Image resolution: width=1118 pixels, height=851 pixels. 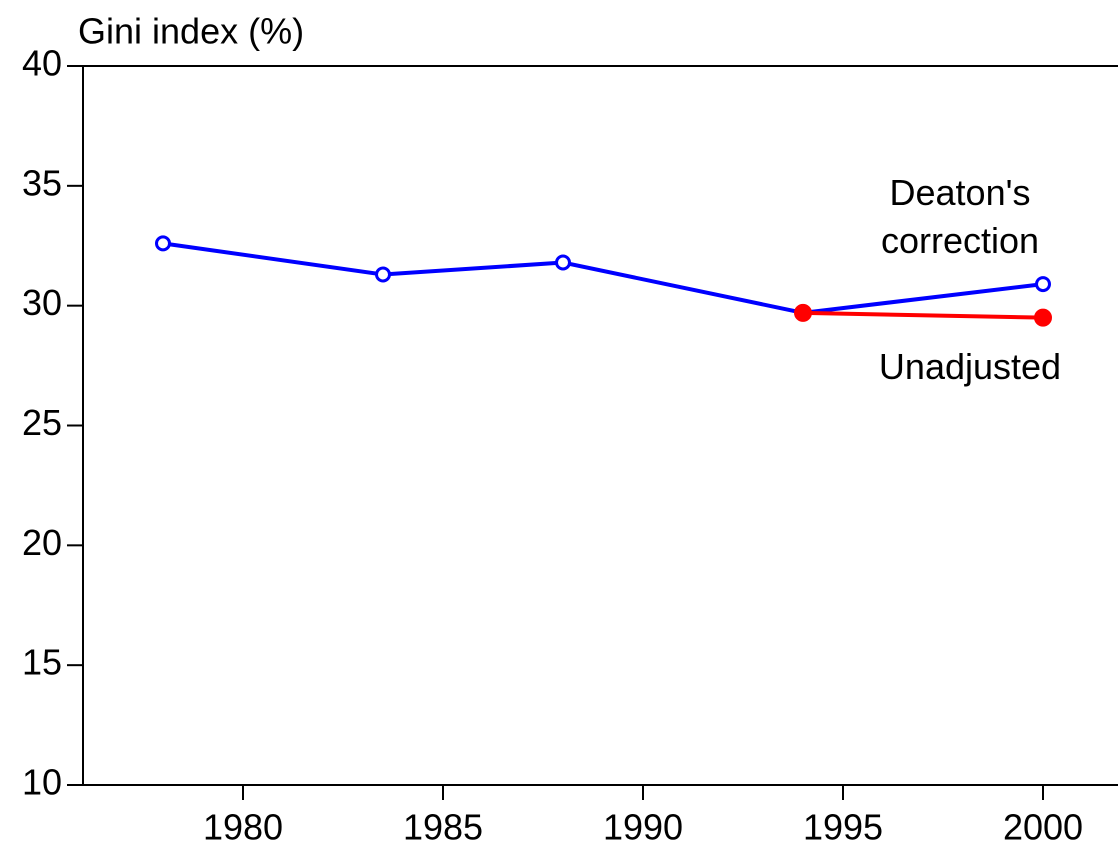 What do you see at coordinates (960, 216) in the screenshot?
I see `series-label: Deaton's correction` at bounding box center [960, 216].